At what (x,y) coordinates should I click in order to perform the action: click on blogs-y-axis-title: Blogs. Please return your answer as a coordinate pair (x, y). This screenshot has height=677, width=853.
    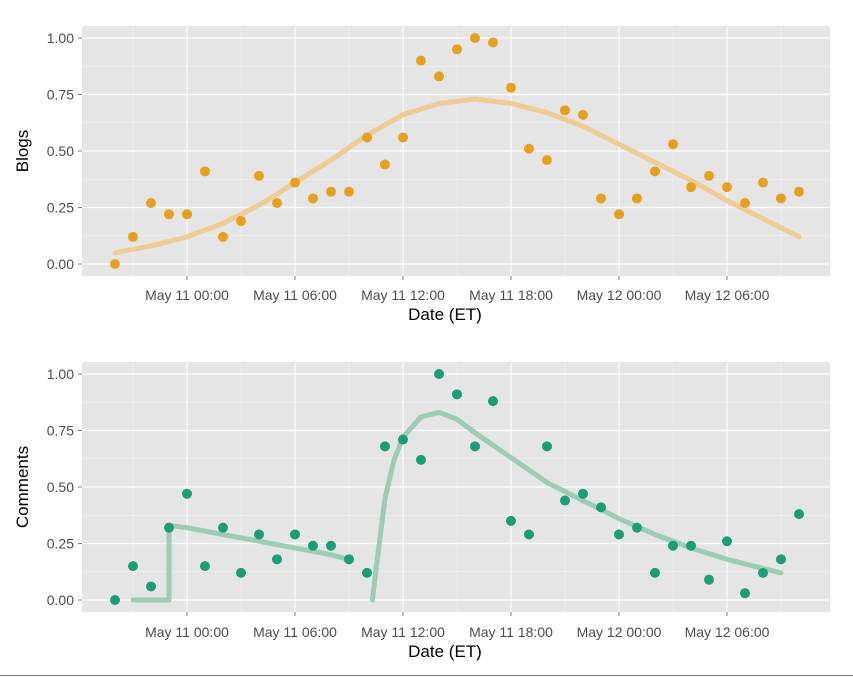
    Looking at the image, I should click on (22, 151).